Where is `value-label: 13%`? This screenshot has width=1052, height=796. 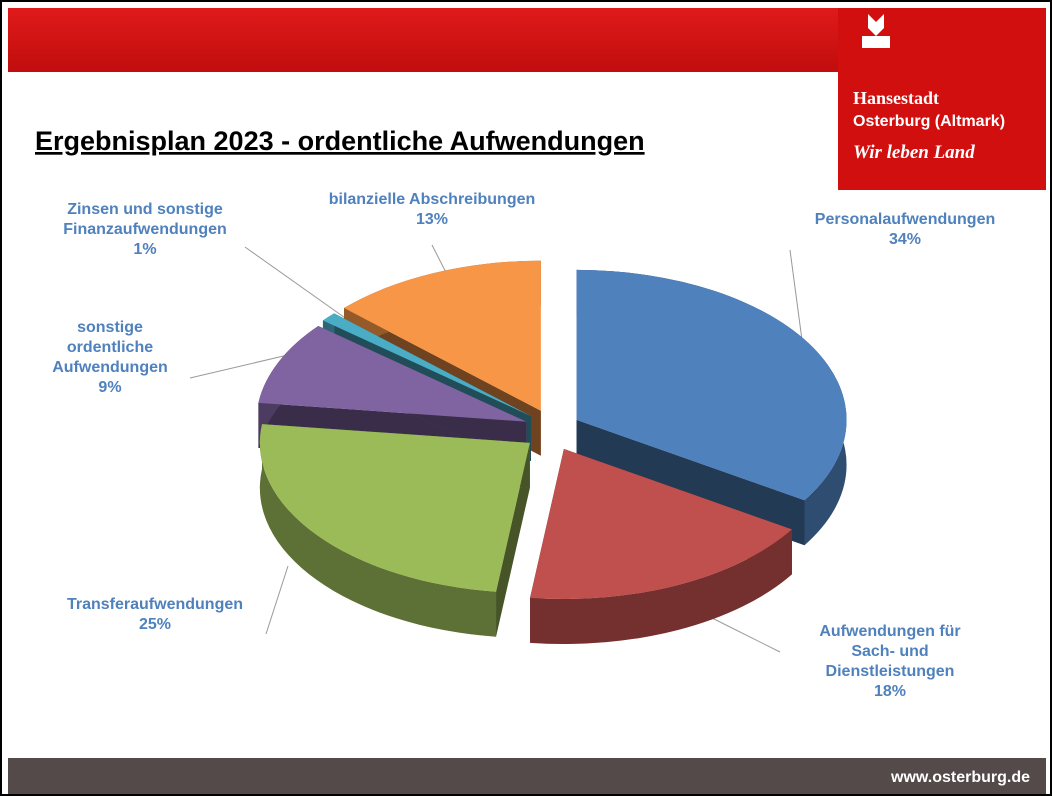 value-label: 13% is located at coordinates (432, 219).